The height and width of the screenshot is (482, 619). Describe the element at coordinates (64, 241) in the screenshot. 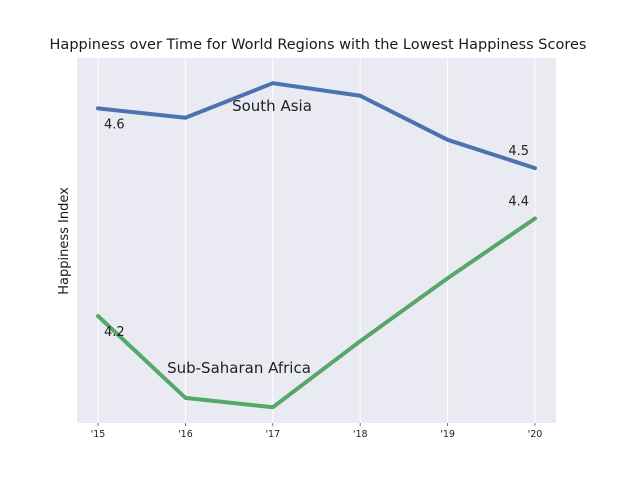

I see `y-axis-label: Happiness Index` at that location.